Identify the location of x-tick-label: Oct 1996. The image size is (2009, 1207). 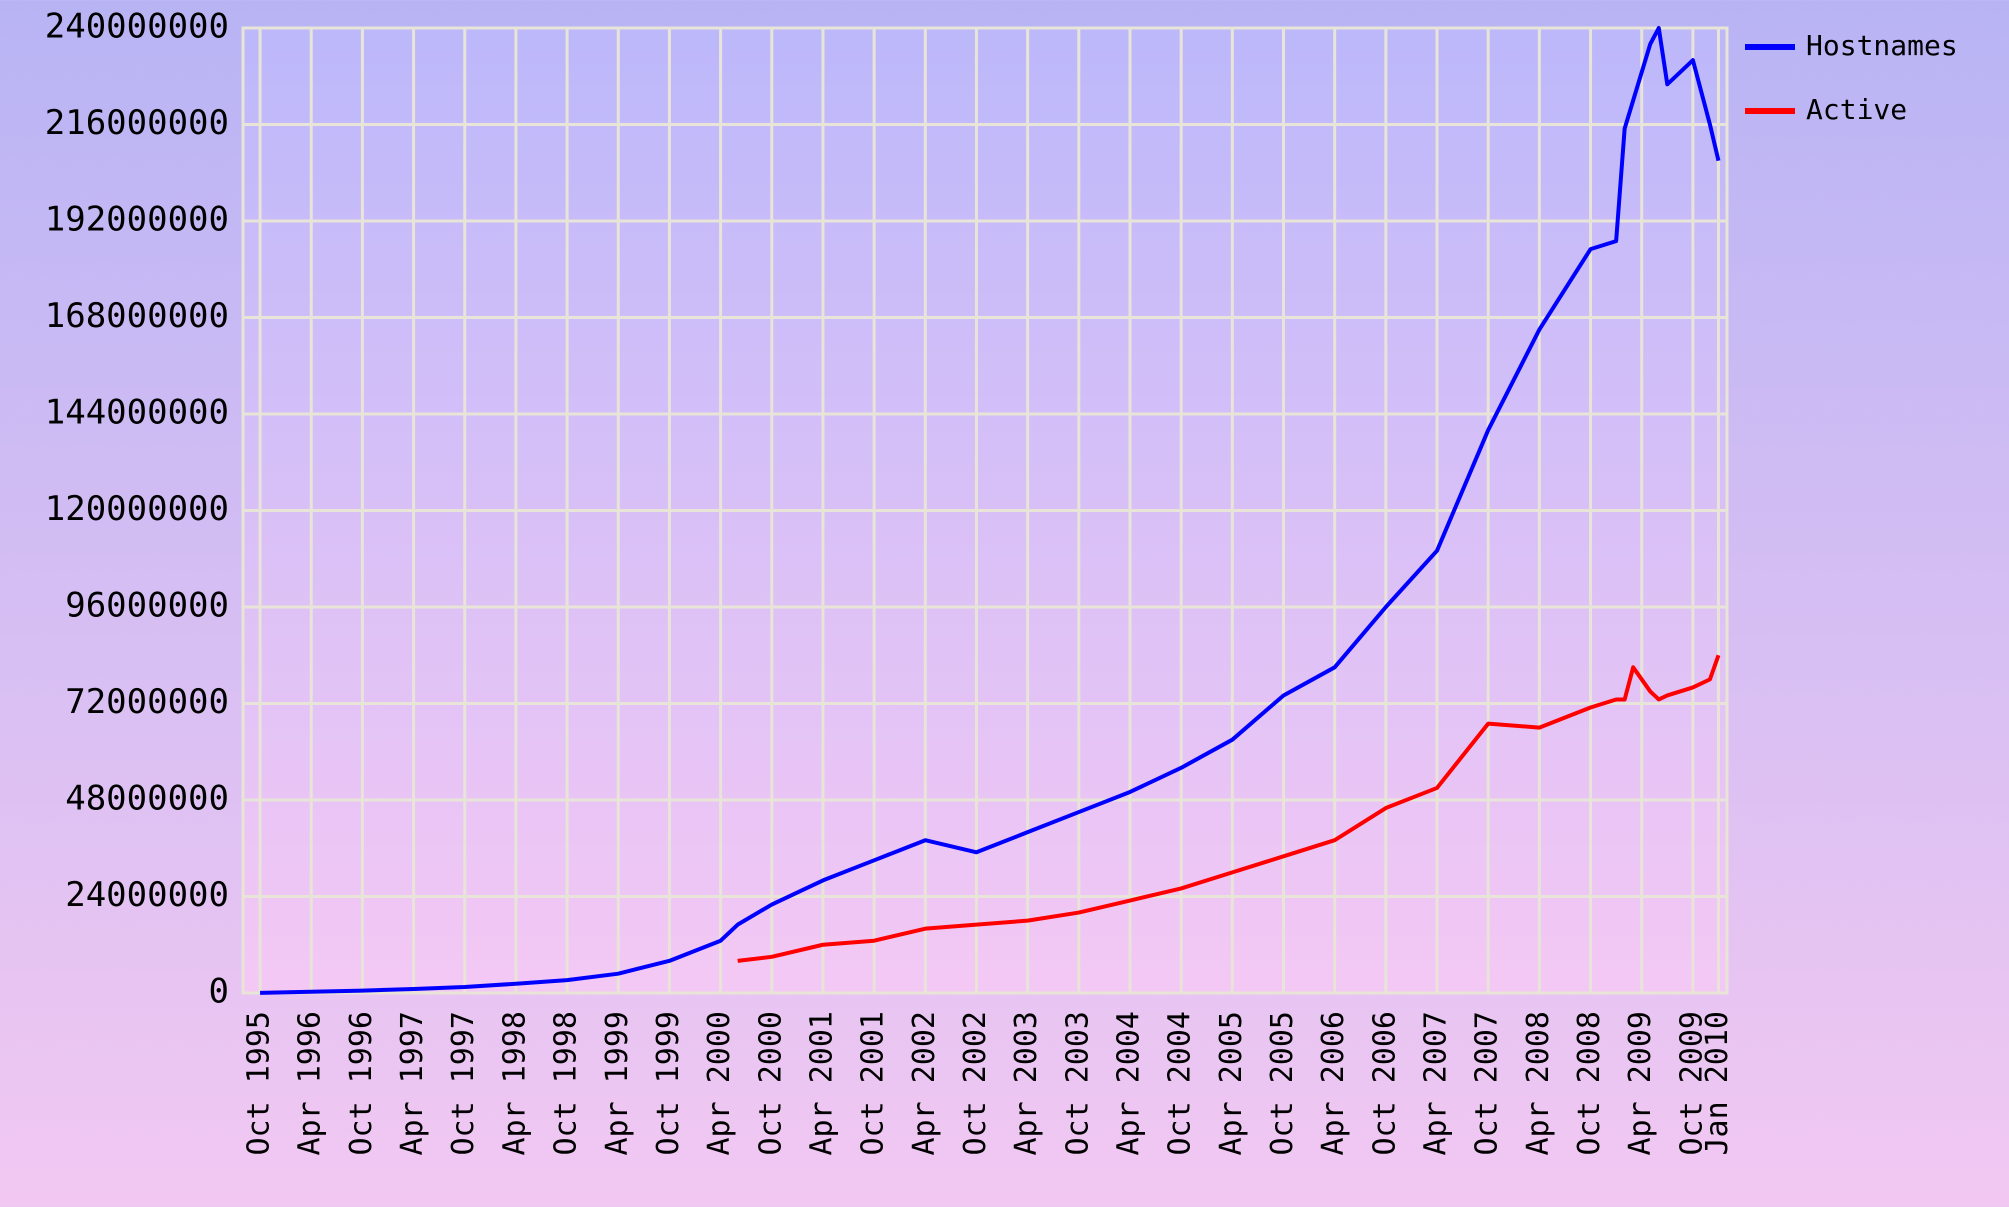
(361, 1083).